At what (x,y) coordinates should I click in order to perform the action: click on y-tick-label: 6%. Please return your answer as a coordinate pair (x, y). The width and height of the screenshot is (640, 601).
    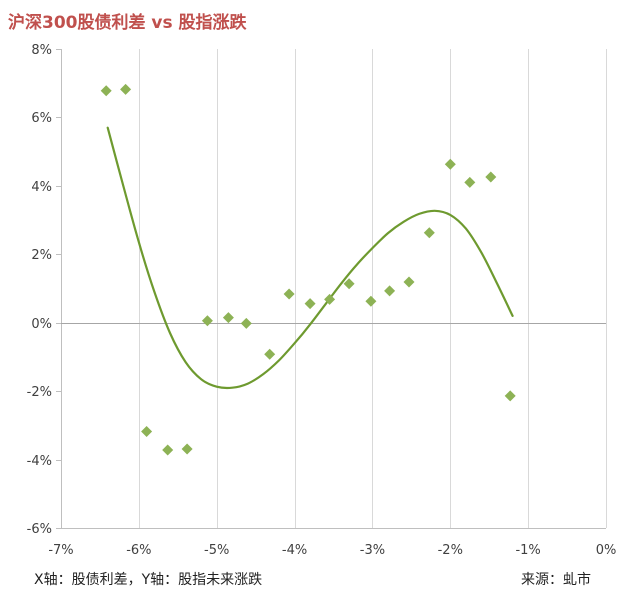
    Looking at the image, I should click on (41, 118).